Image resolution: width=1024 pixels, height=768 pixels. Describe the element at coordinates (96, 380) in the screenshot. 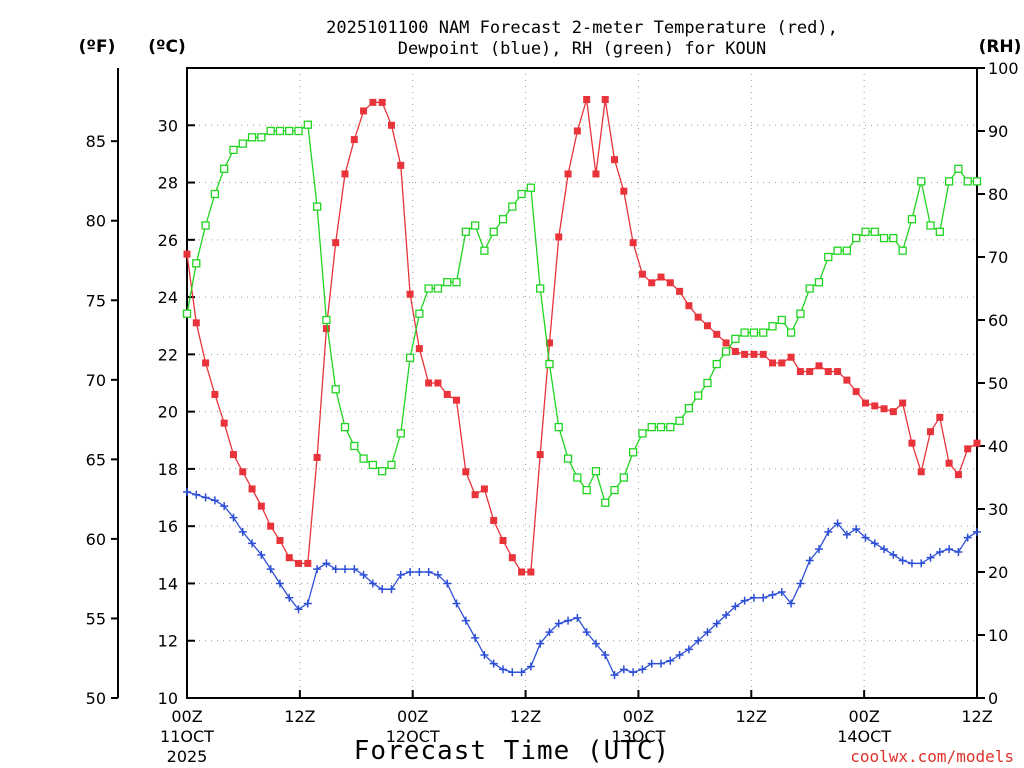

I see `fahrenheit-tick-label: 70` at that location.